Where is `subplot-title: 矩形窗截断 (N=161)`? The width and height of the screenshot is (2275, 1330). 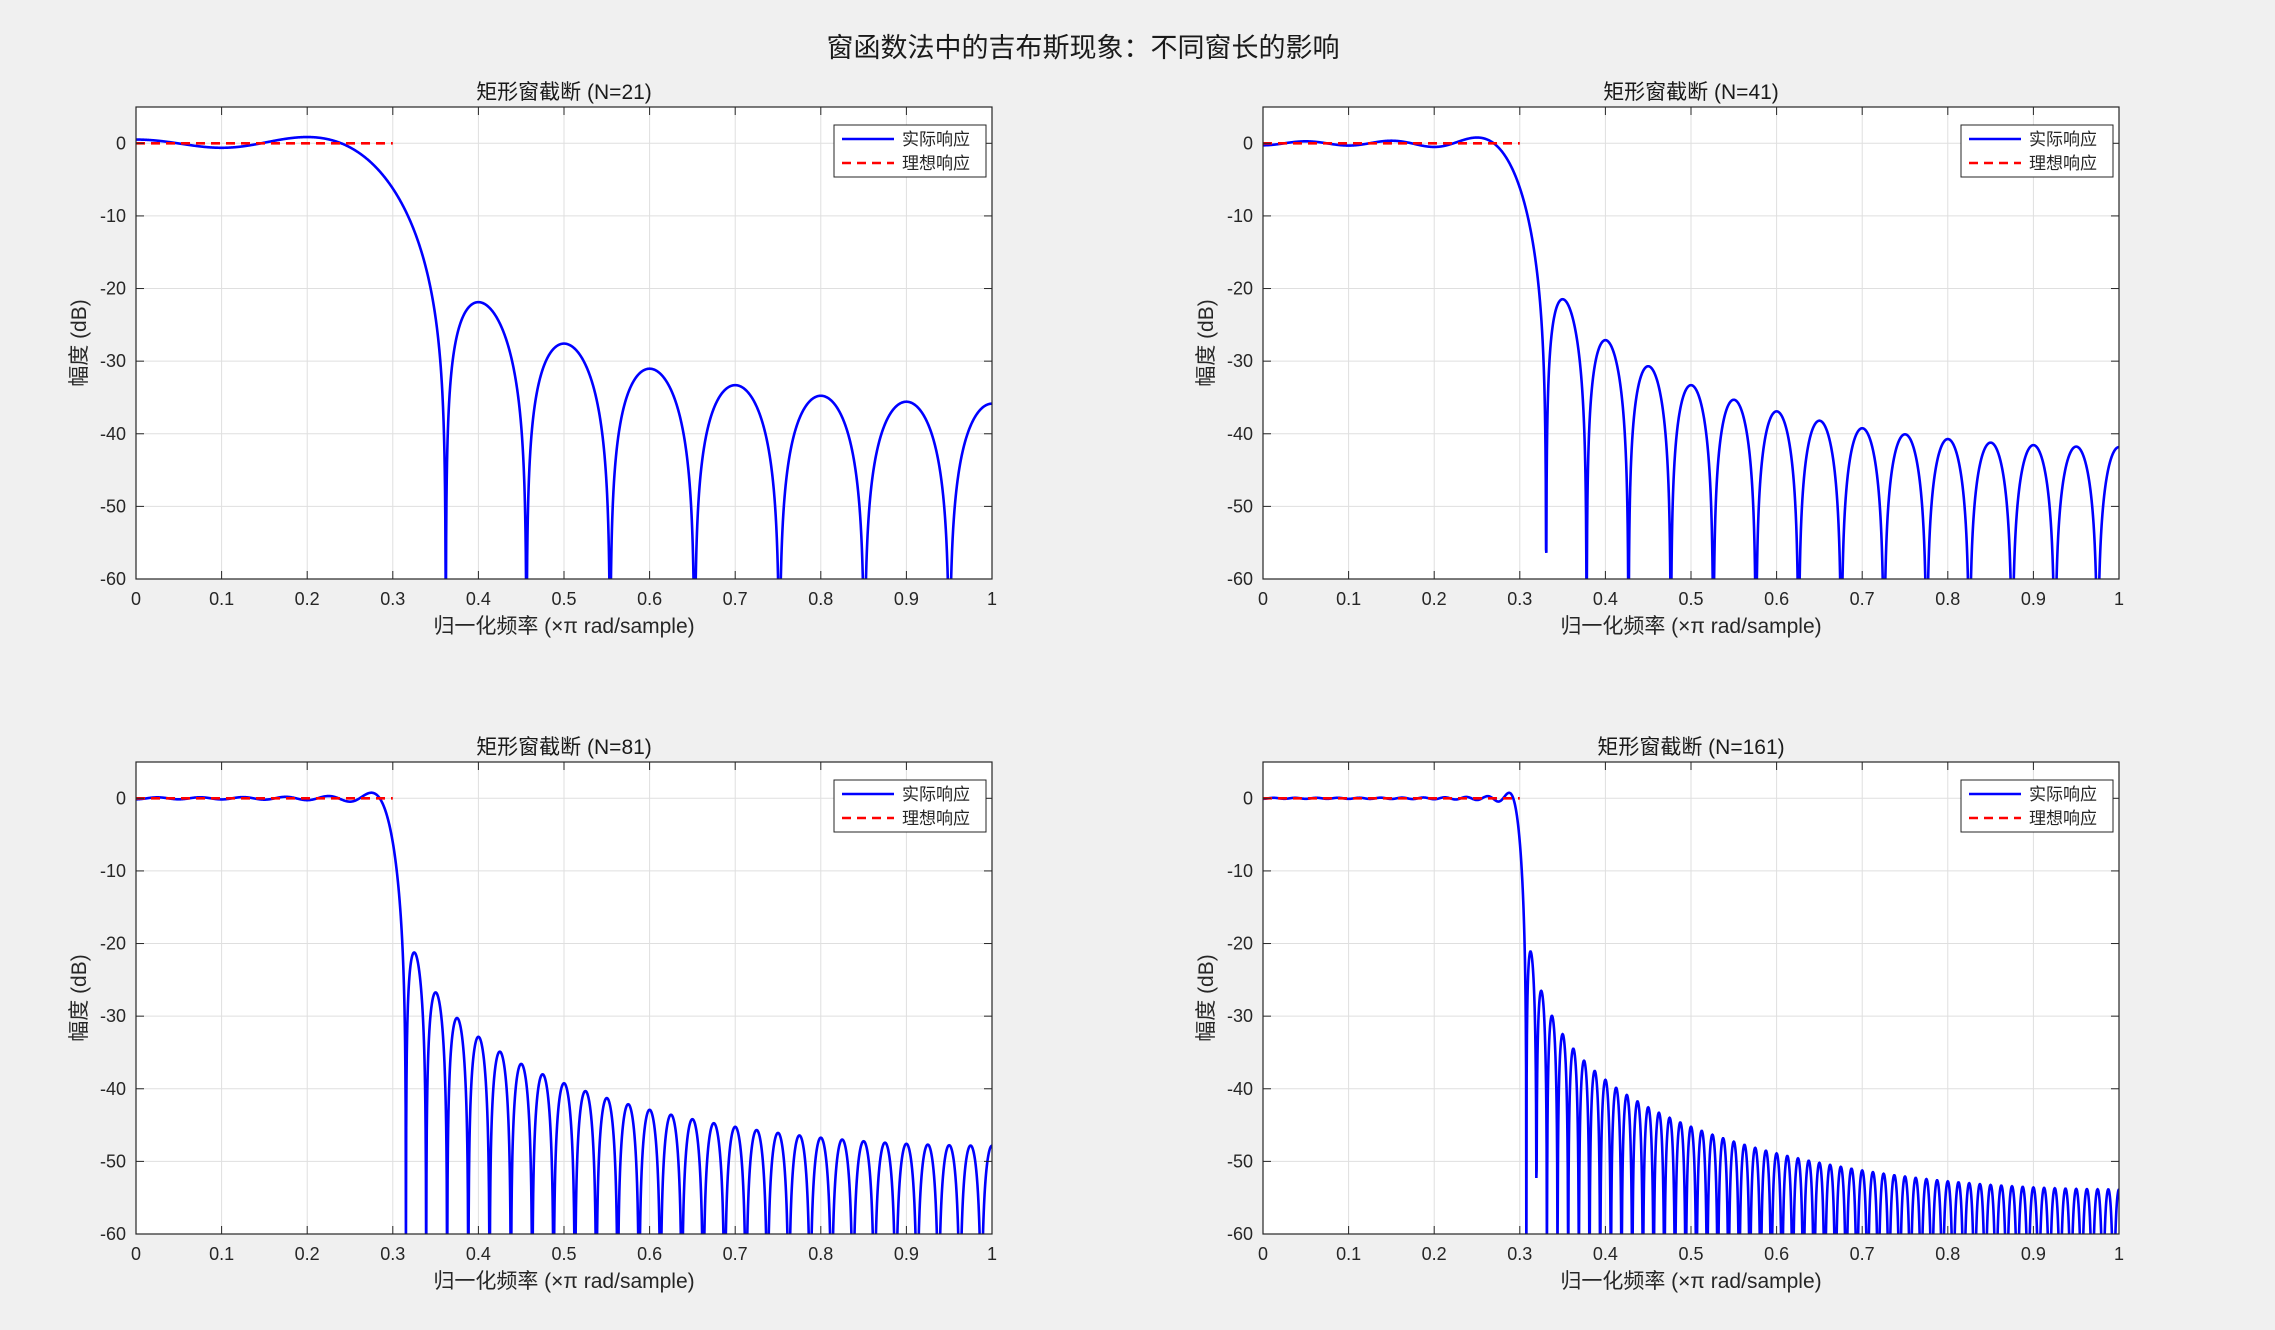
subplot-title: 矩形窗截断 (N=161) is located at coordinates (1690, 747).